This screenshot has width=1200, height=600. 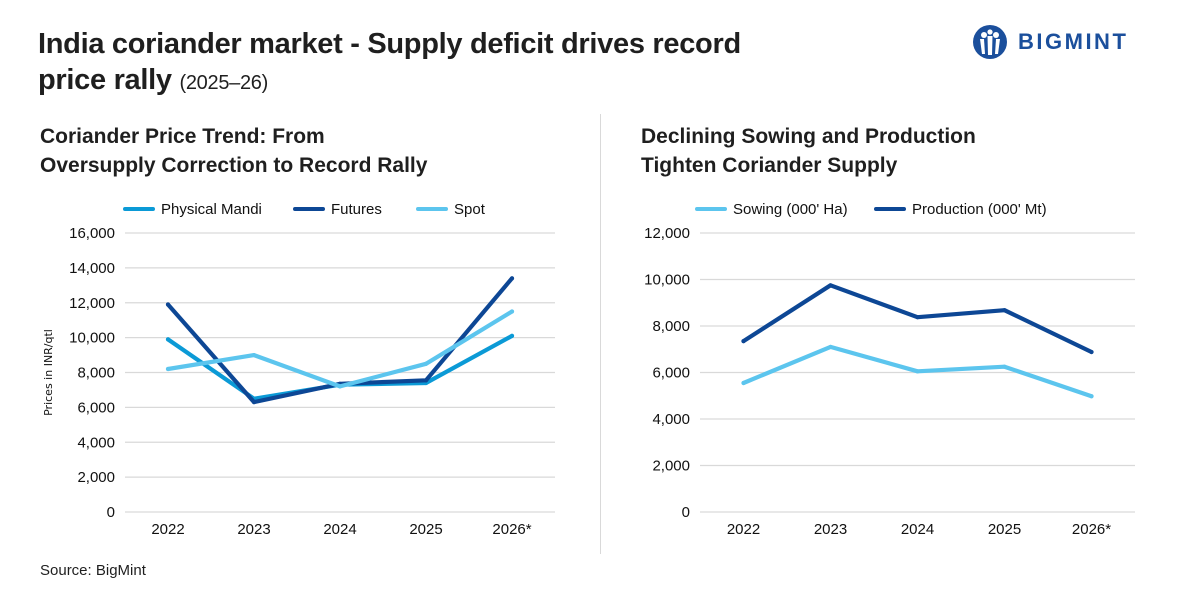 What do you see at coordinates (808, 136) in the screenshot?
I see `supply-chart-title-line-1: Declining Sowing and Production` at bounding box center [808, 136].